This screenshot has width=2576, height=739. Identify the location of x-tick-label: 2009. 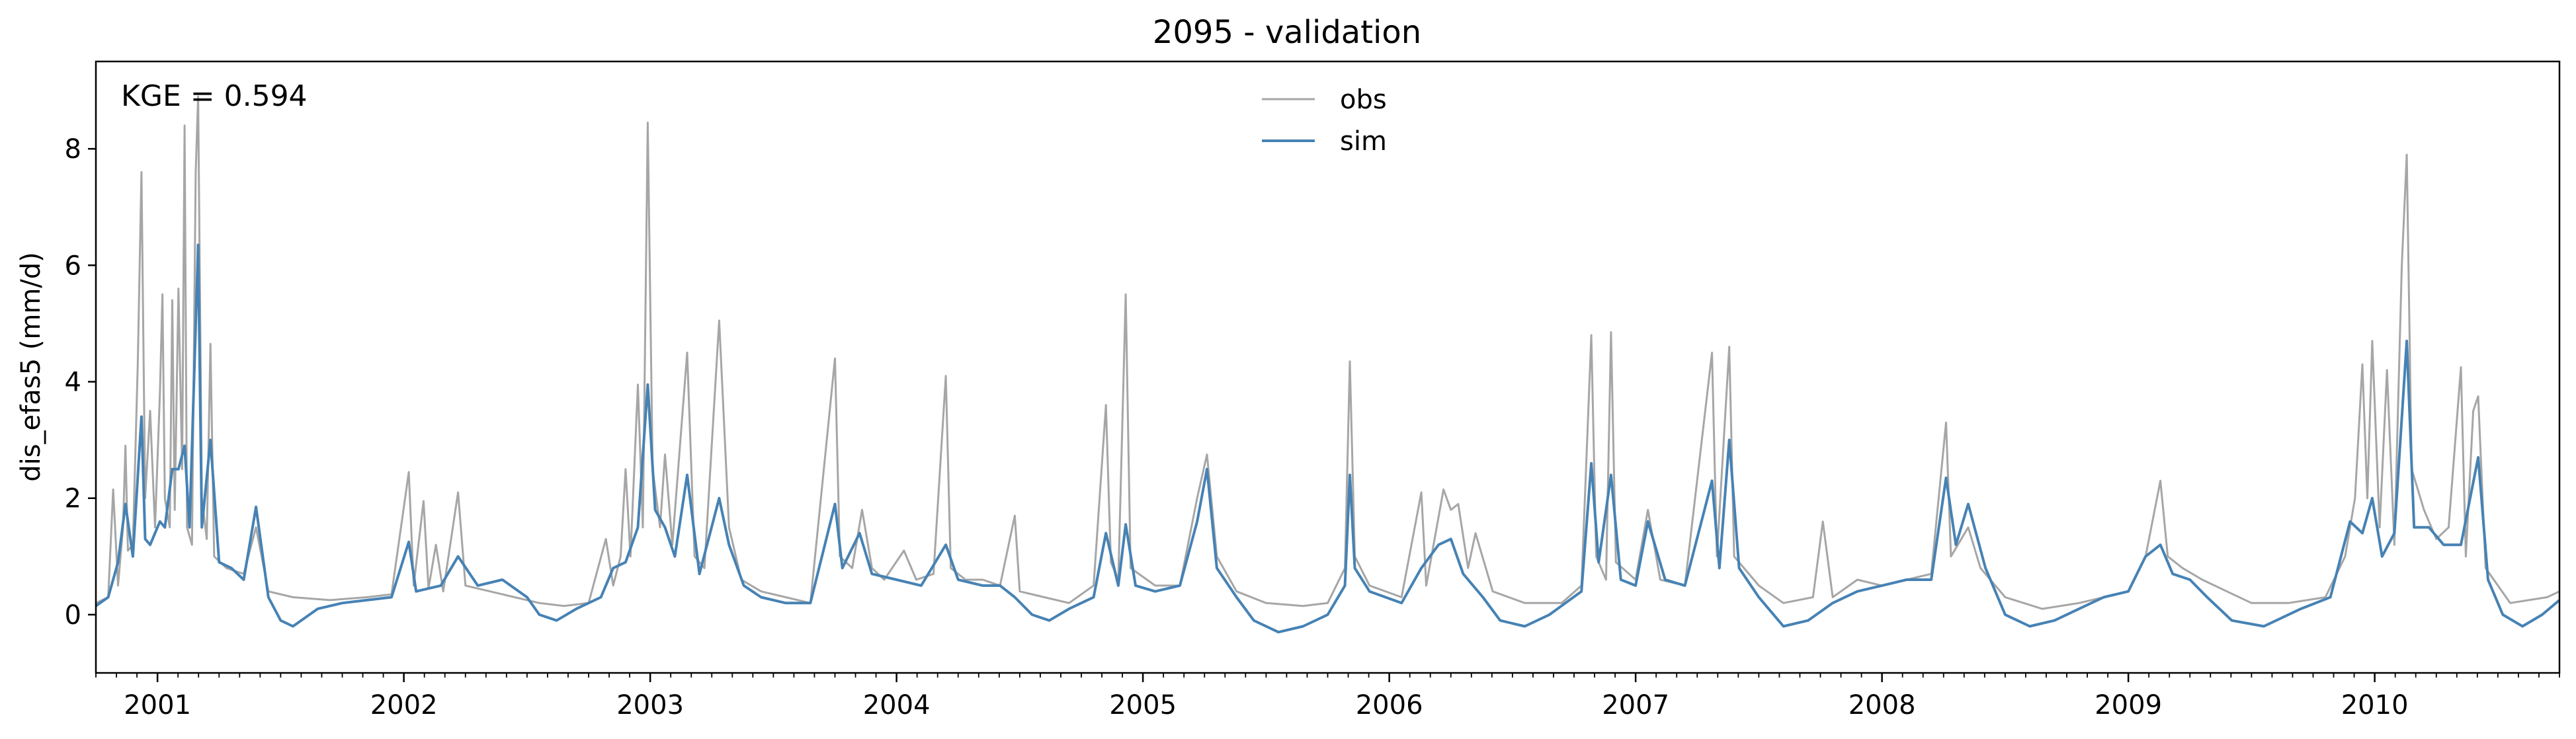
(2128, 705).